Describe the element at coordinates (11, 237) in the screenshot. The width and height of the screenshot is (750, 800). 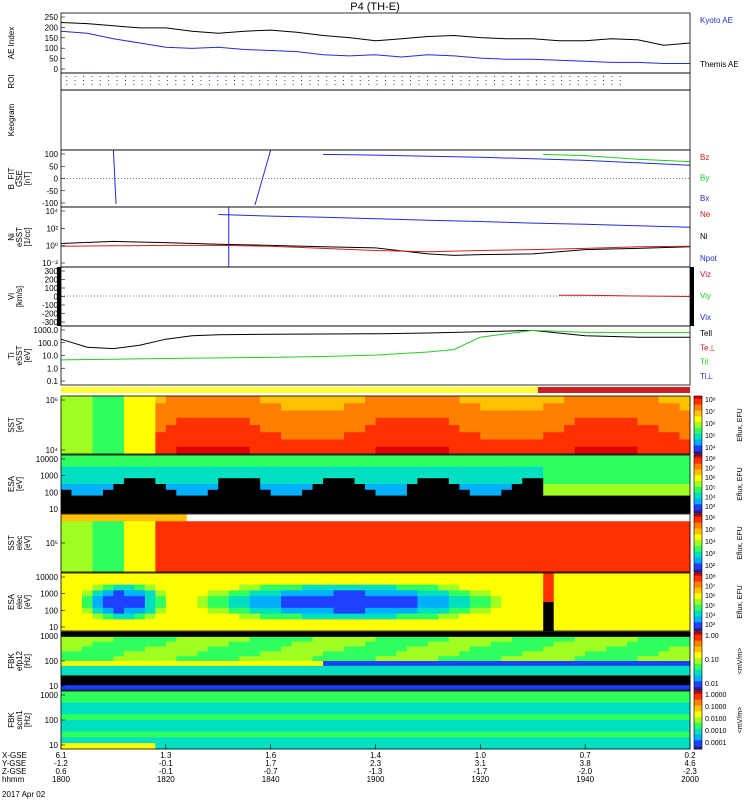
I see `ni-ylabel-1: Ni` at that location.